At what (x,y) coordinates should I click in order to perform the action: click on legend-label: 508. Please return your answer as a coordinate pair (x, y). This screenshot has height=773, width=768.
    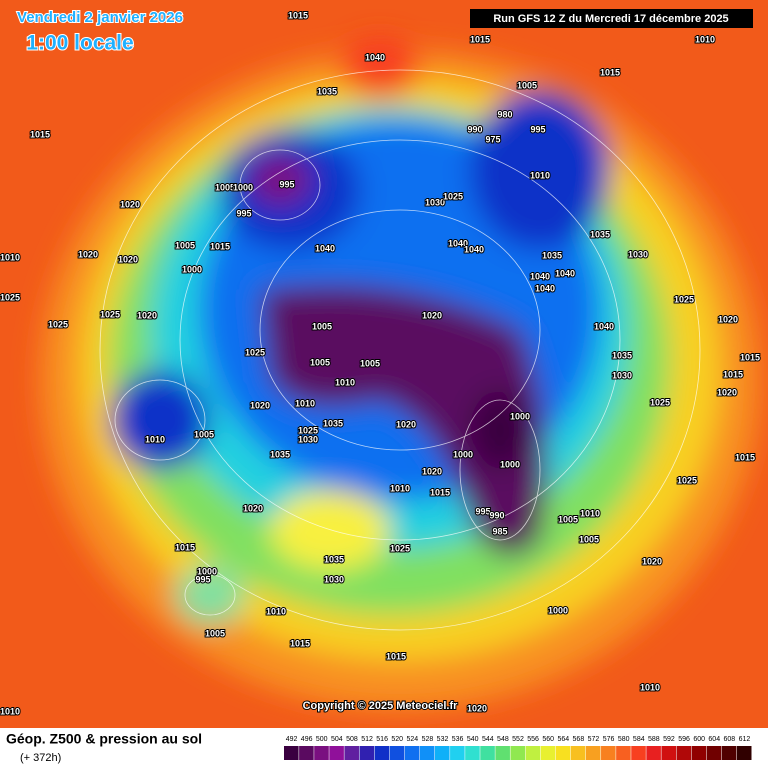
    Looking at the image, I should click on (352, 739).